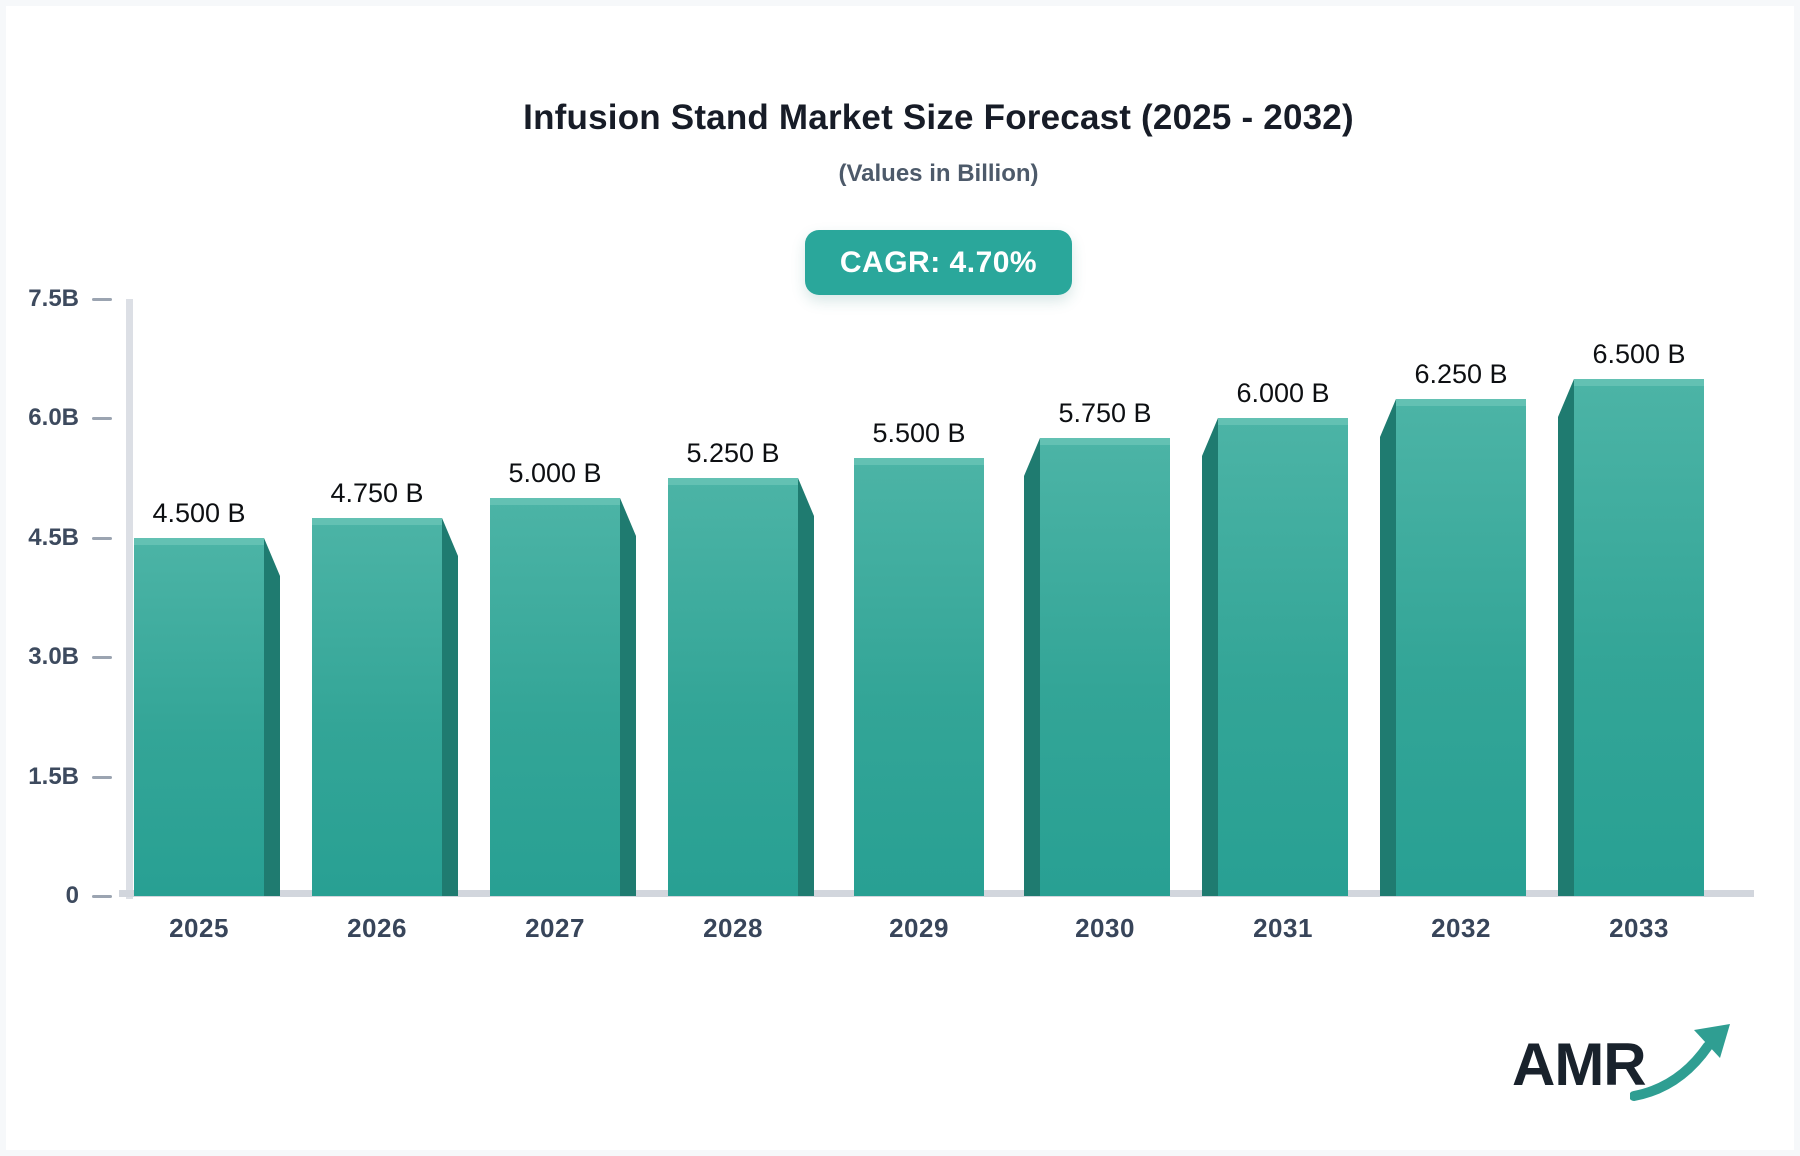 This screenshot has width=1800, height=1156. I want to click on x-axis-label-2025: 2025, so click(199, 928).